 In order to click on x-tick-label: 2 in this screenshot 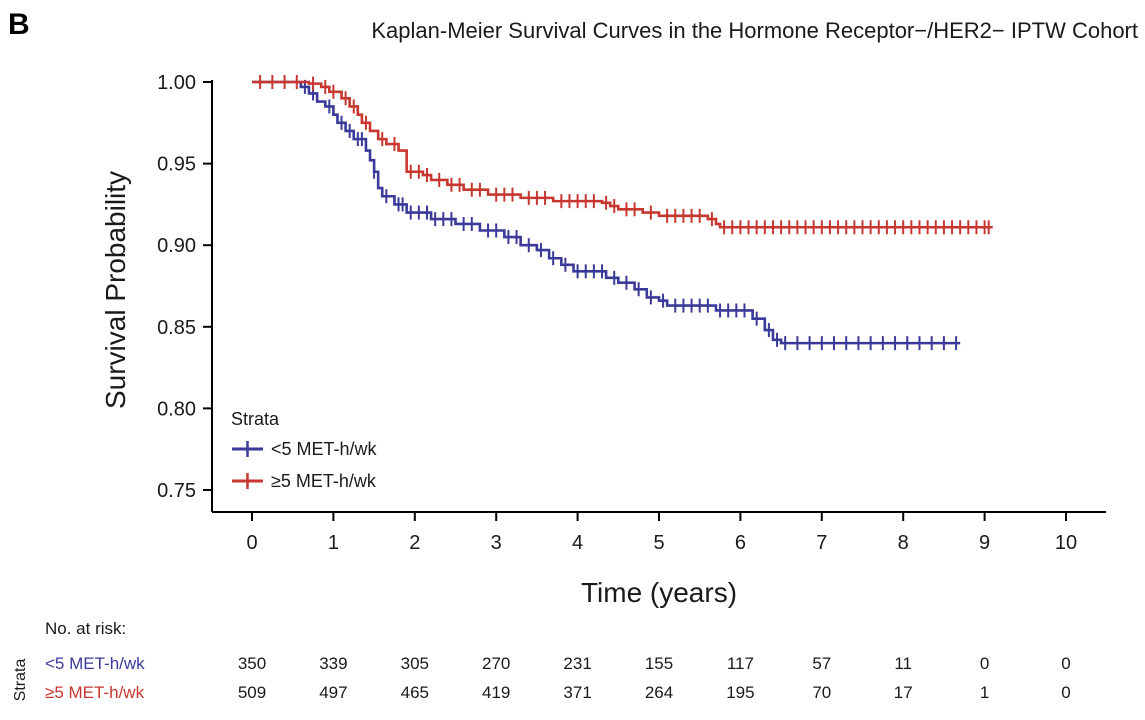, I will do `click(414, 543)`.